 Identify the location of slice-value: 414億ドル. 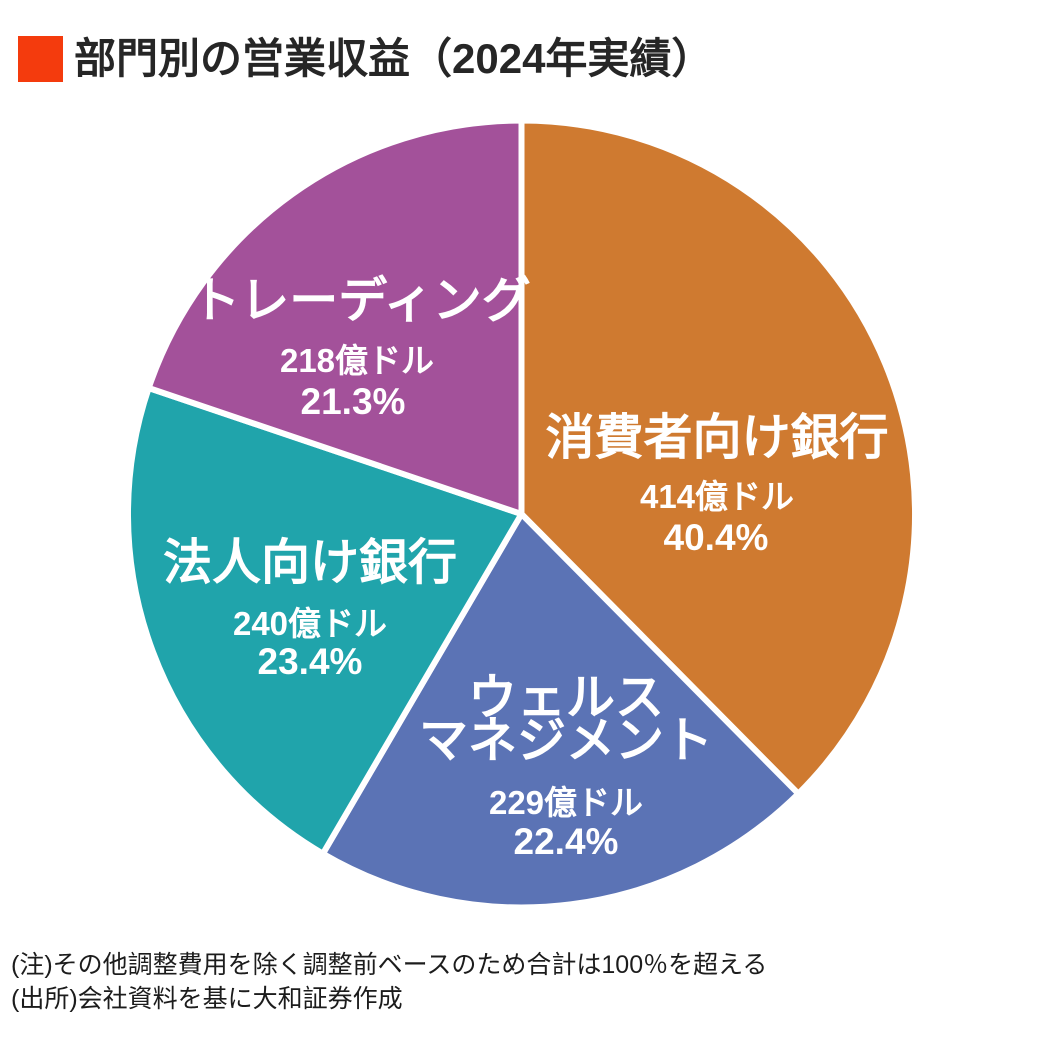
(717, 496).